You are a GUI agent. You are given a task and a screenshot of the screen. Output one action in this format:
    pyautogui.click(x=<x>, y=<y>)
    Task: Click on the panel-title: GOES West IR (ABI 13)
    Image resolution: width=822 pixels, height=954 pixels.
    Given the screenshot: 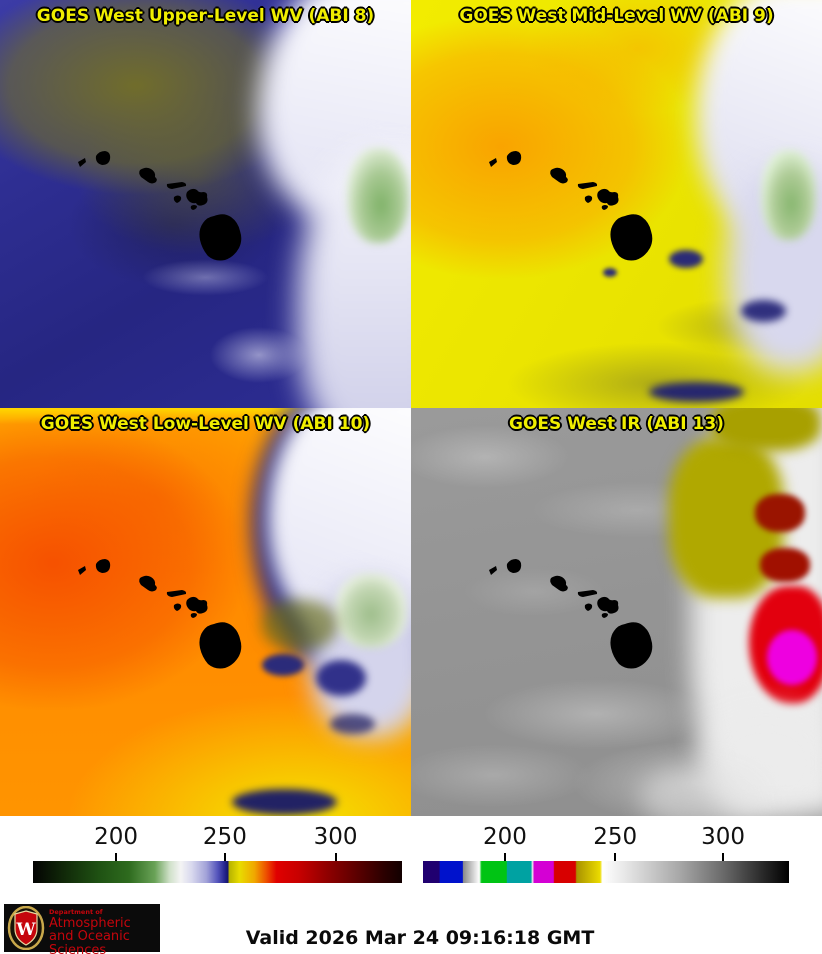 What is the action you would take?
    pyautogui.click(x=616, y=424)
    